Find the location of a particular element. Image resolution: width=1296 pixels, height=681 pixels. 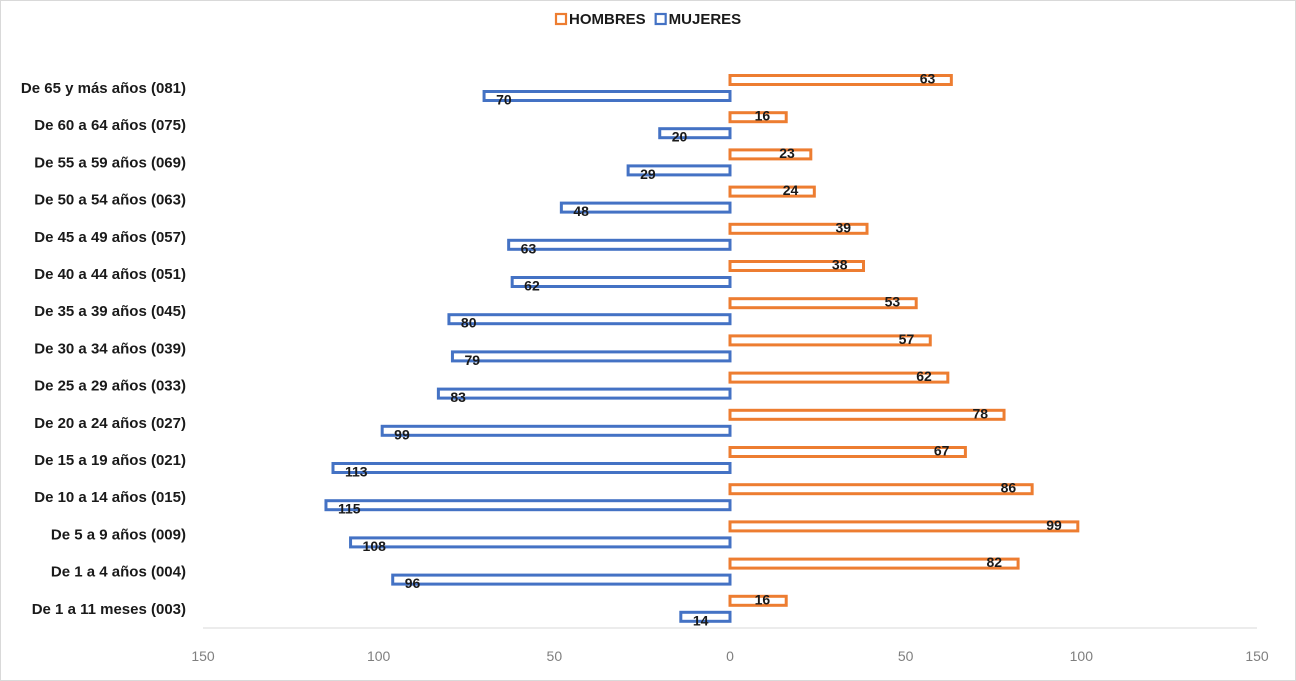

data-label-mujeres: 70 is located at coordinates (504, 100).